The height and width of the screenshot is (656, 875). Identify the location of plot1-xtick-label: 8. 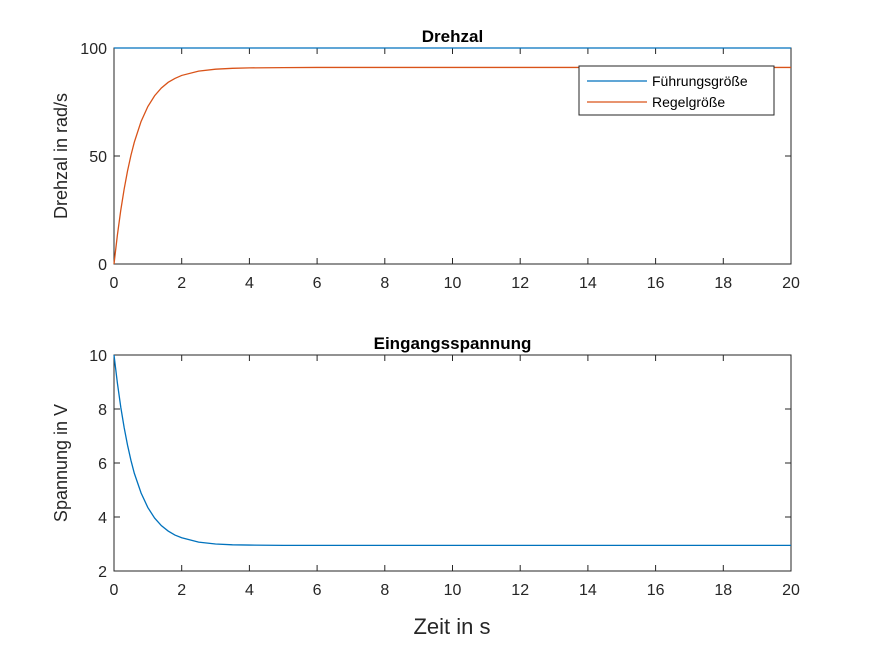
(384, 283).